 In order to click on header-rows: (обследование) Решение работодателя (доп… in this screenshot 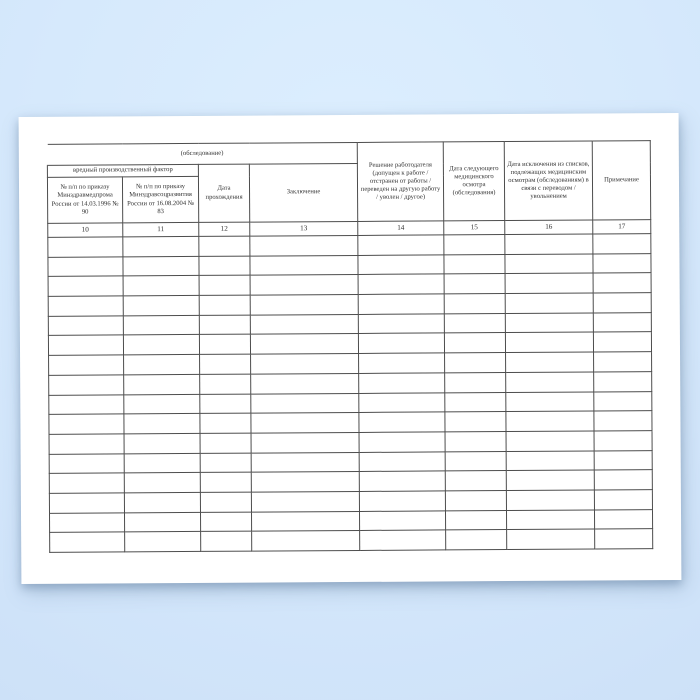, I will do `click(349, 189)`.